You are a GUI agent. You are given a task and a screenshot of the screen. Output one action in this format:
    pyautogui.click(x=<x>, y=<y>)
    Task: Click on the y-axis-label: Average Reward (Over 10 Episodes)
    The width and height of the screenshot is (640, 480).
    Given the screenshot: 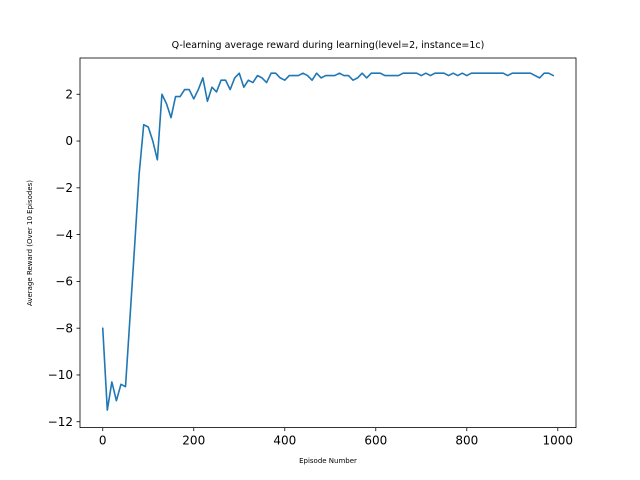 What is the action you would take?
    pyautogui.click(x=30, y=243)
    